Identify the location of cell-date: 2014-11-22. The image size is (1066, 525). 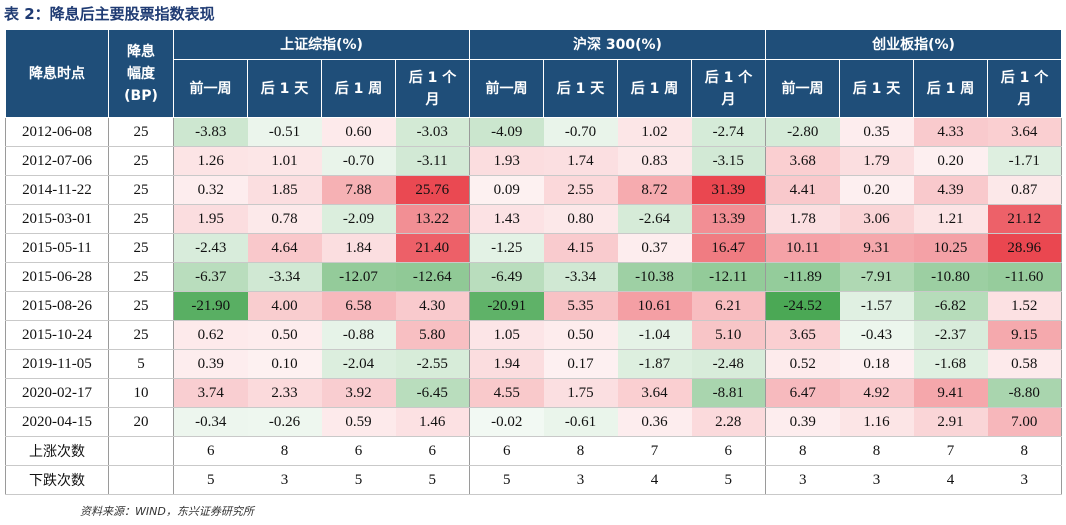
(57, 190).